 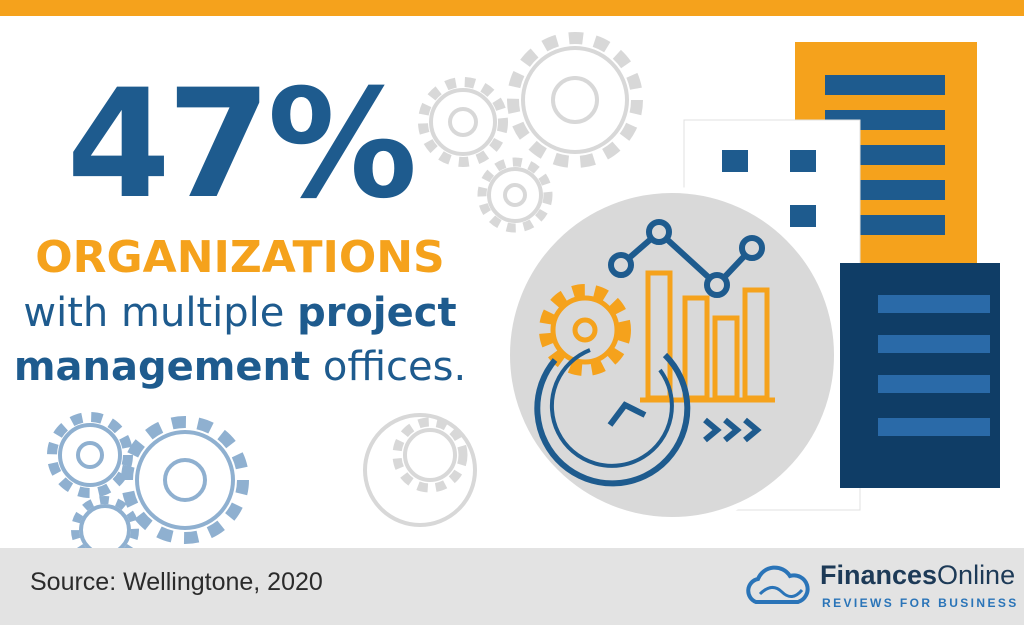 What do you see at coordinates (778, 584) in the screenshot?
I see `logo-icon` at bounding box center [778, 584].